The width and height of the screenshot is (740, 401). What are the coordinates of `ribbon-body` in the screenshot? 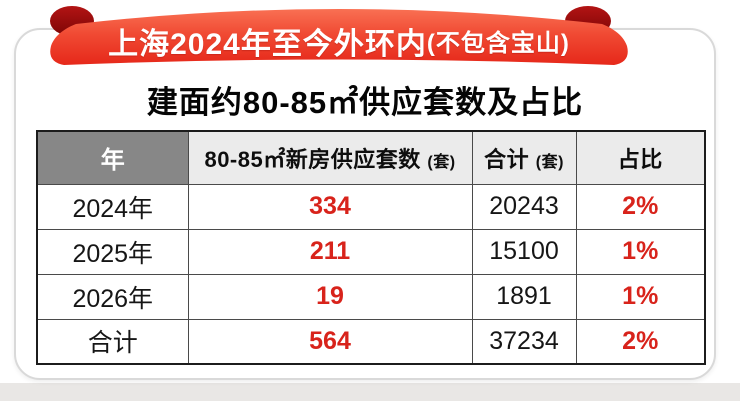 It's located at (339, 37).